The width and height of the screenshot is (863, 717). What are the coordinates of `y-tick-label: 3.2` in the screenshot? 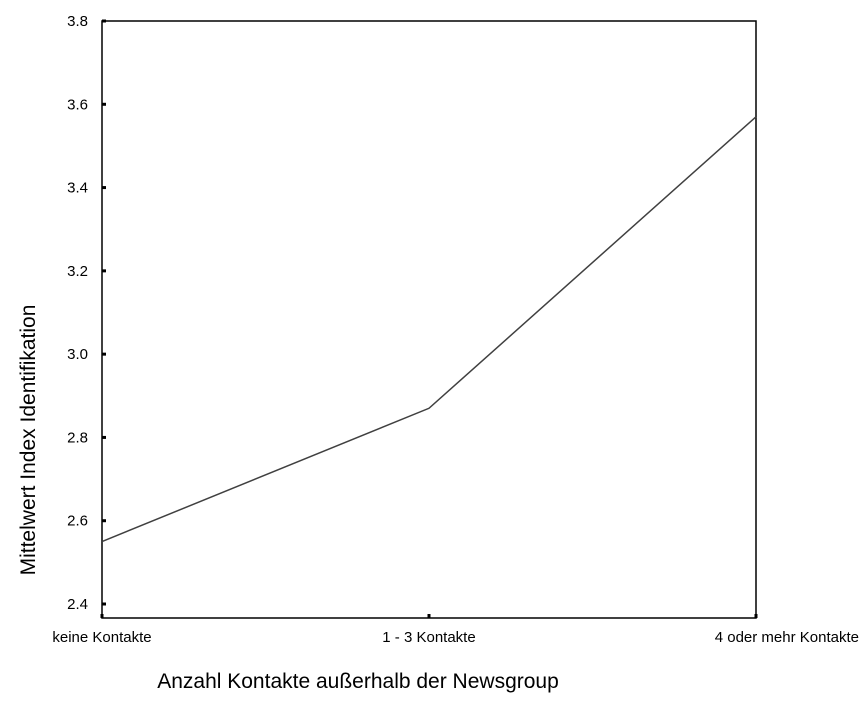 It's located at (77, 271).